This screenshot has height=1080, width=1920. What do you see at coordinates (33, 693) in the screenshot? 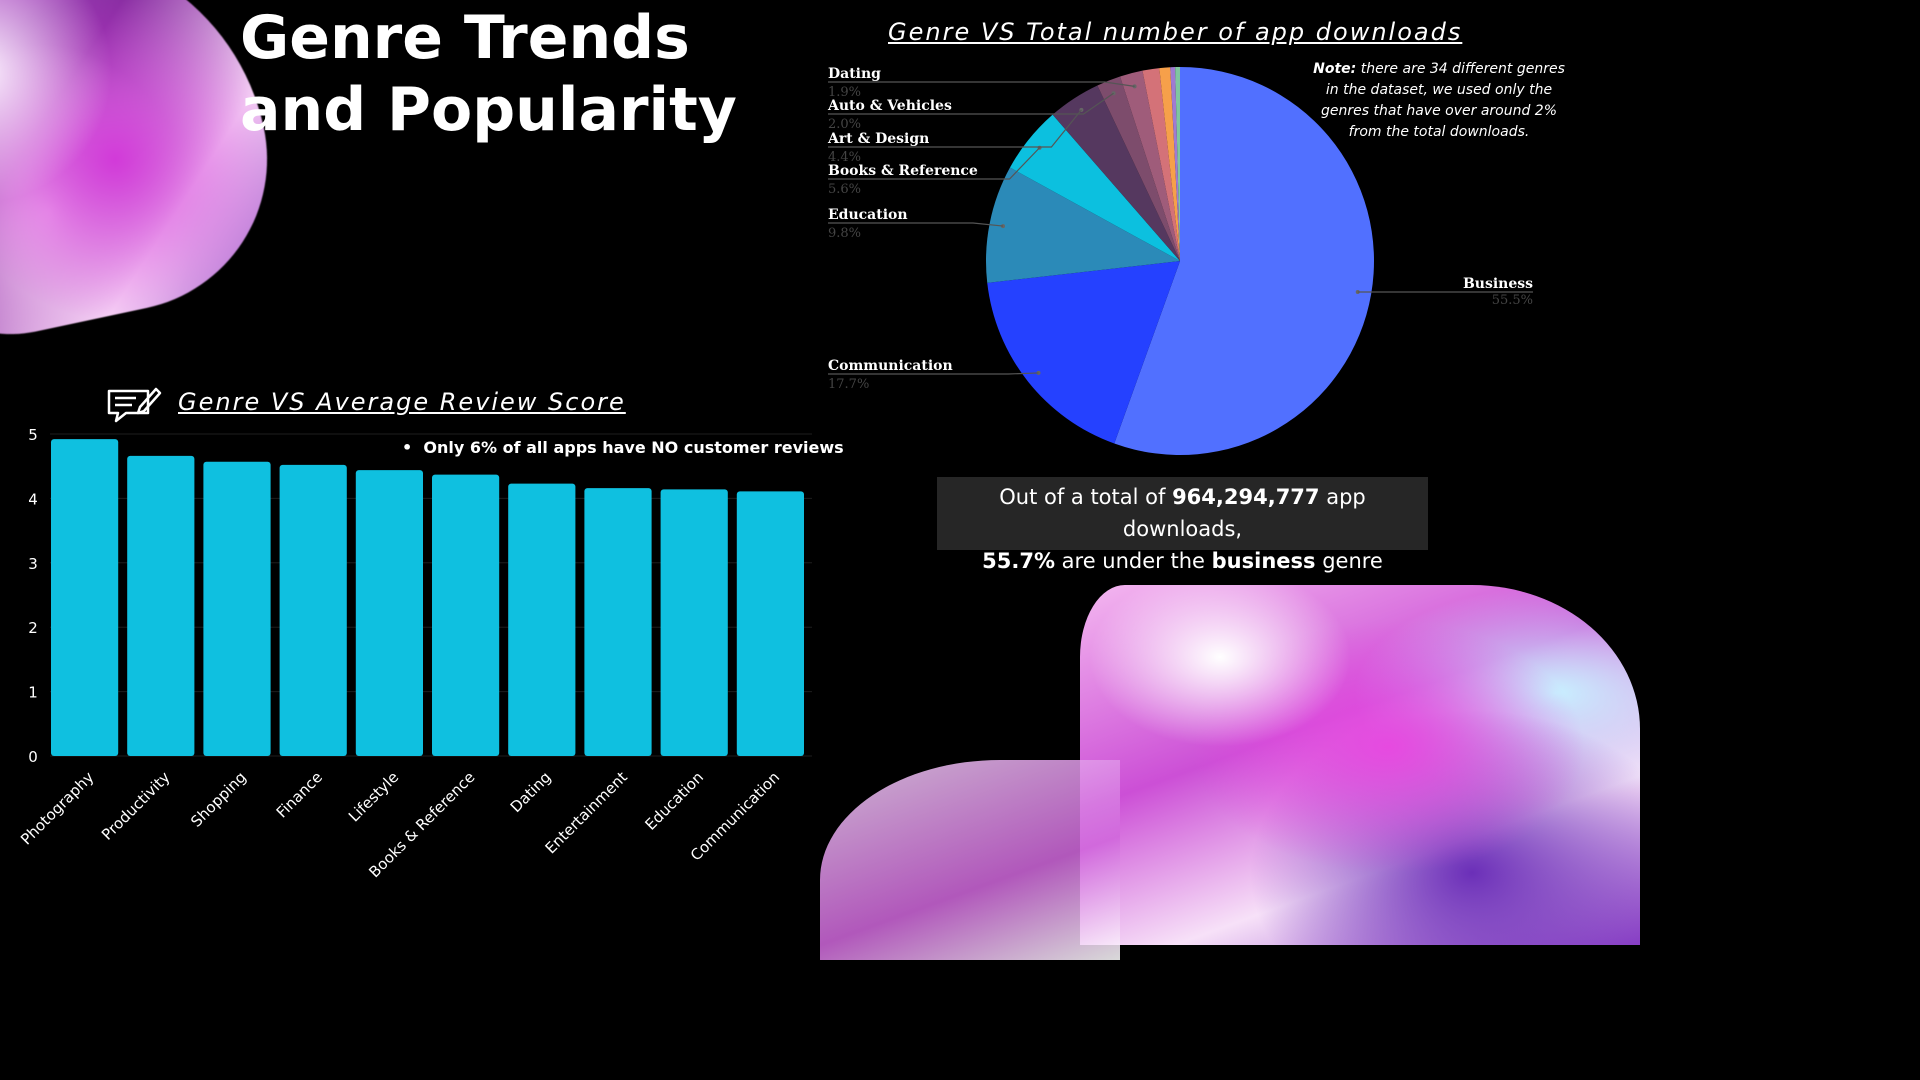
I see `bar-y-tick-label: 1` at bounding box center [33, 693].